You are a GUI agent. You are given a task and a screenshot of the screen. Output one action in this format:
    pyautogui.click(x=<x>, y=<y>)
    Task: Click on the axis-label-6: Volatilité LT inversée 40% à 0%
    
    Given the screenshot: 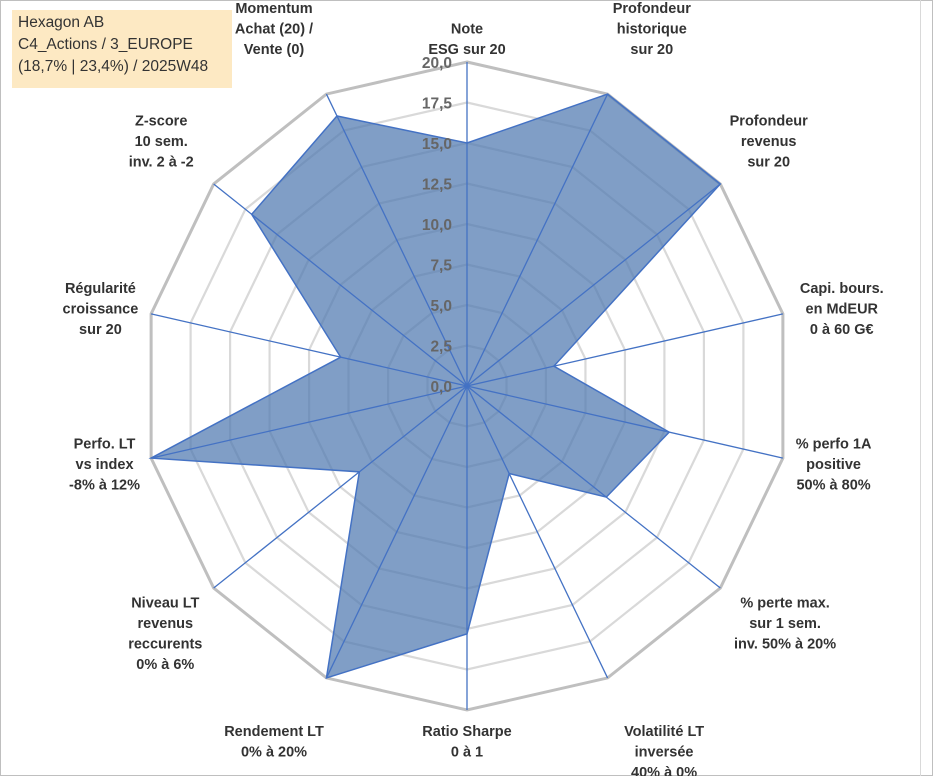 What is the action you would take?
    pyautogui.click(x=664, y=750)
    